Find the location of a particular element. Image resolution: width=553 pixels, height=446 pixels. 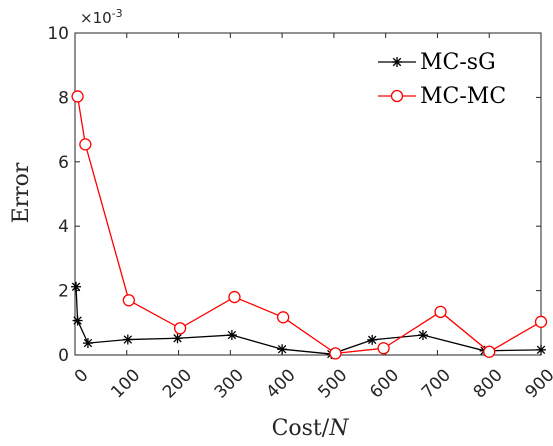

x-tick-label: 500 is located at coordinates (332, 383).